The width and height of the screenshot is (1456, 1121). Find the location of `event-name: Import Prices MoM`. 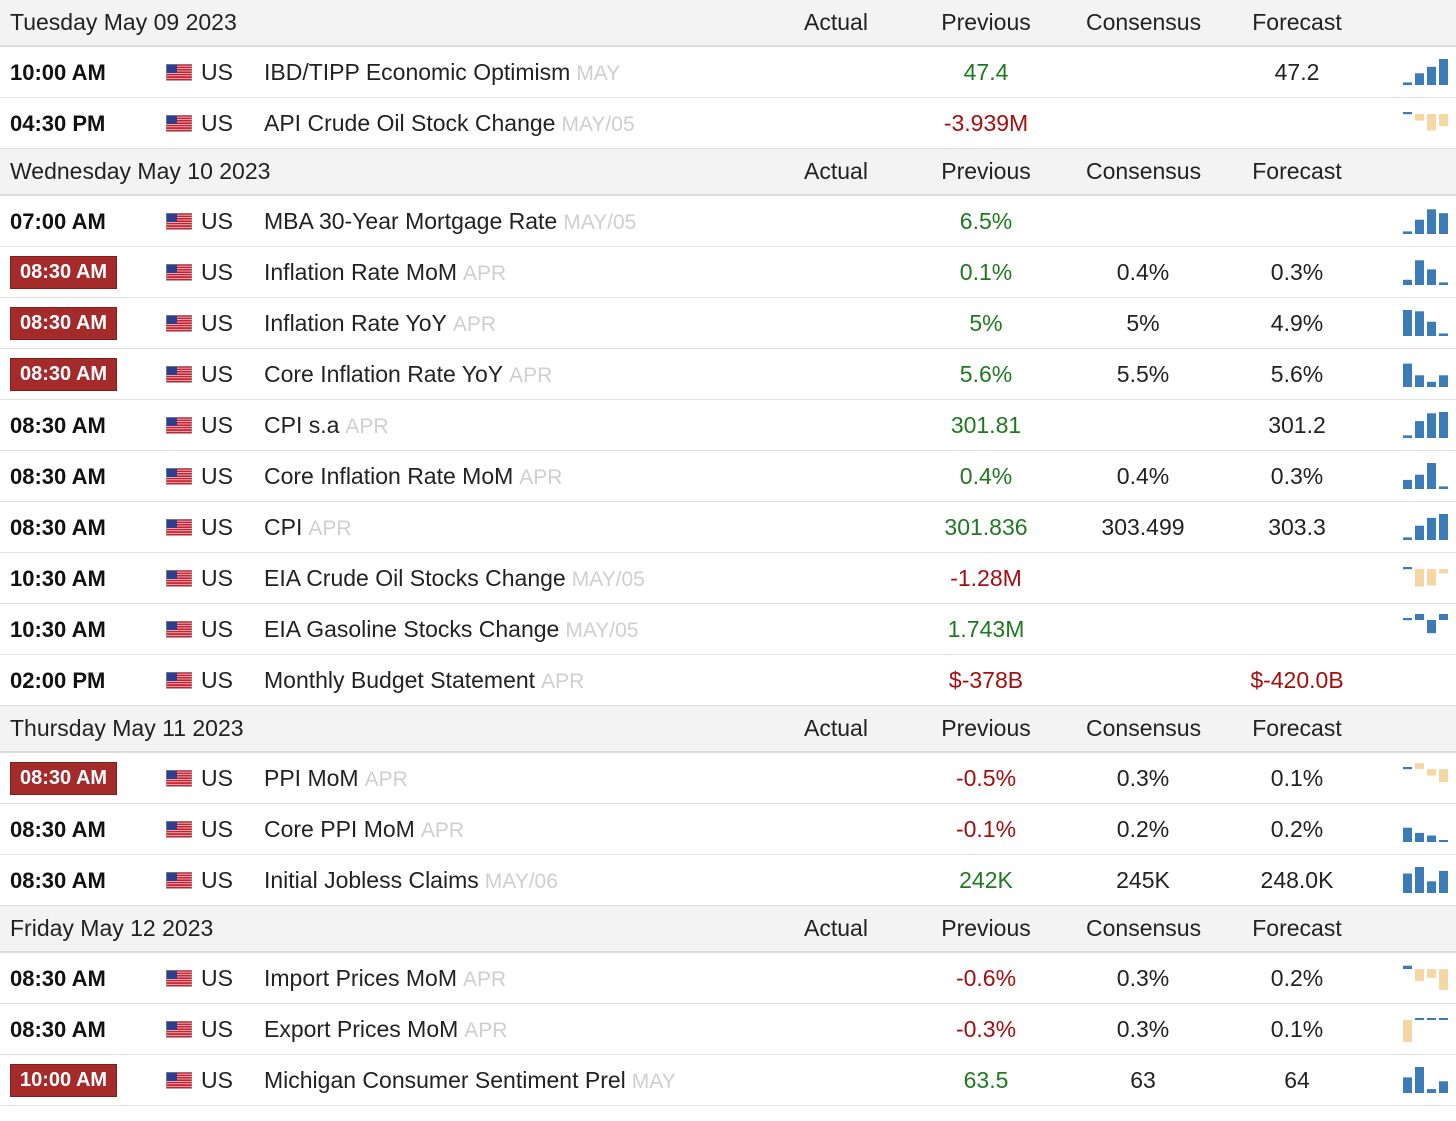

event-name: Import Prices MoM is located at coordinates (360, 977).